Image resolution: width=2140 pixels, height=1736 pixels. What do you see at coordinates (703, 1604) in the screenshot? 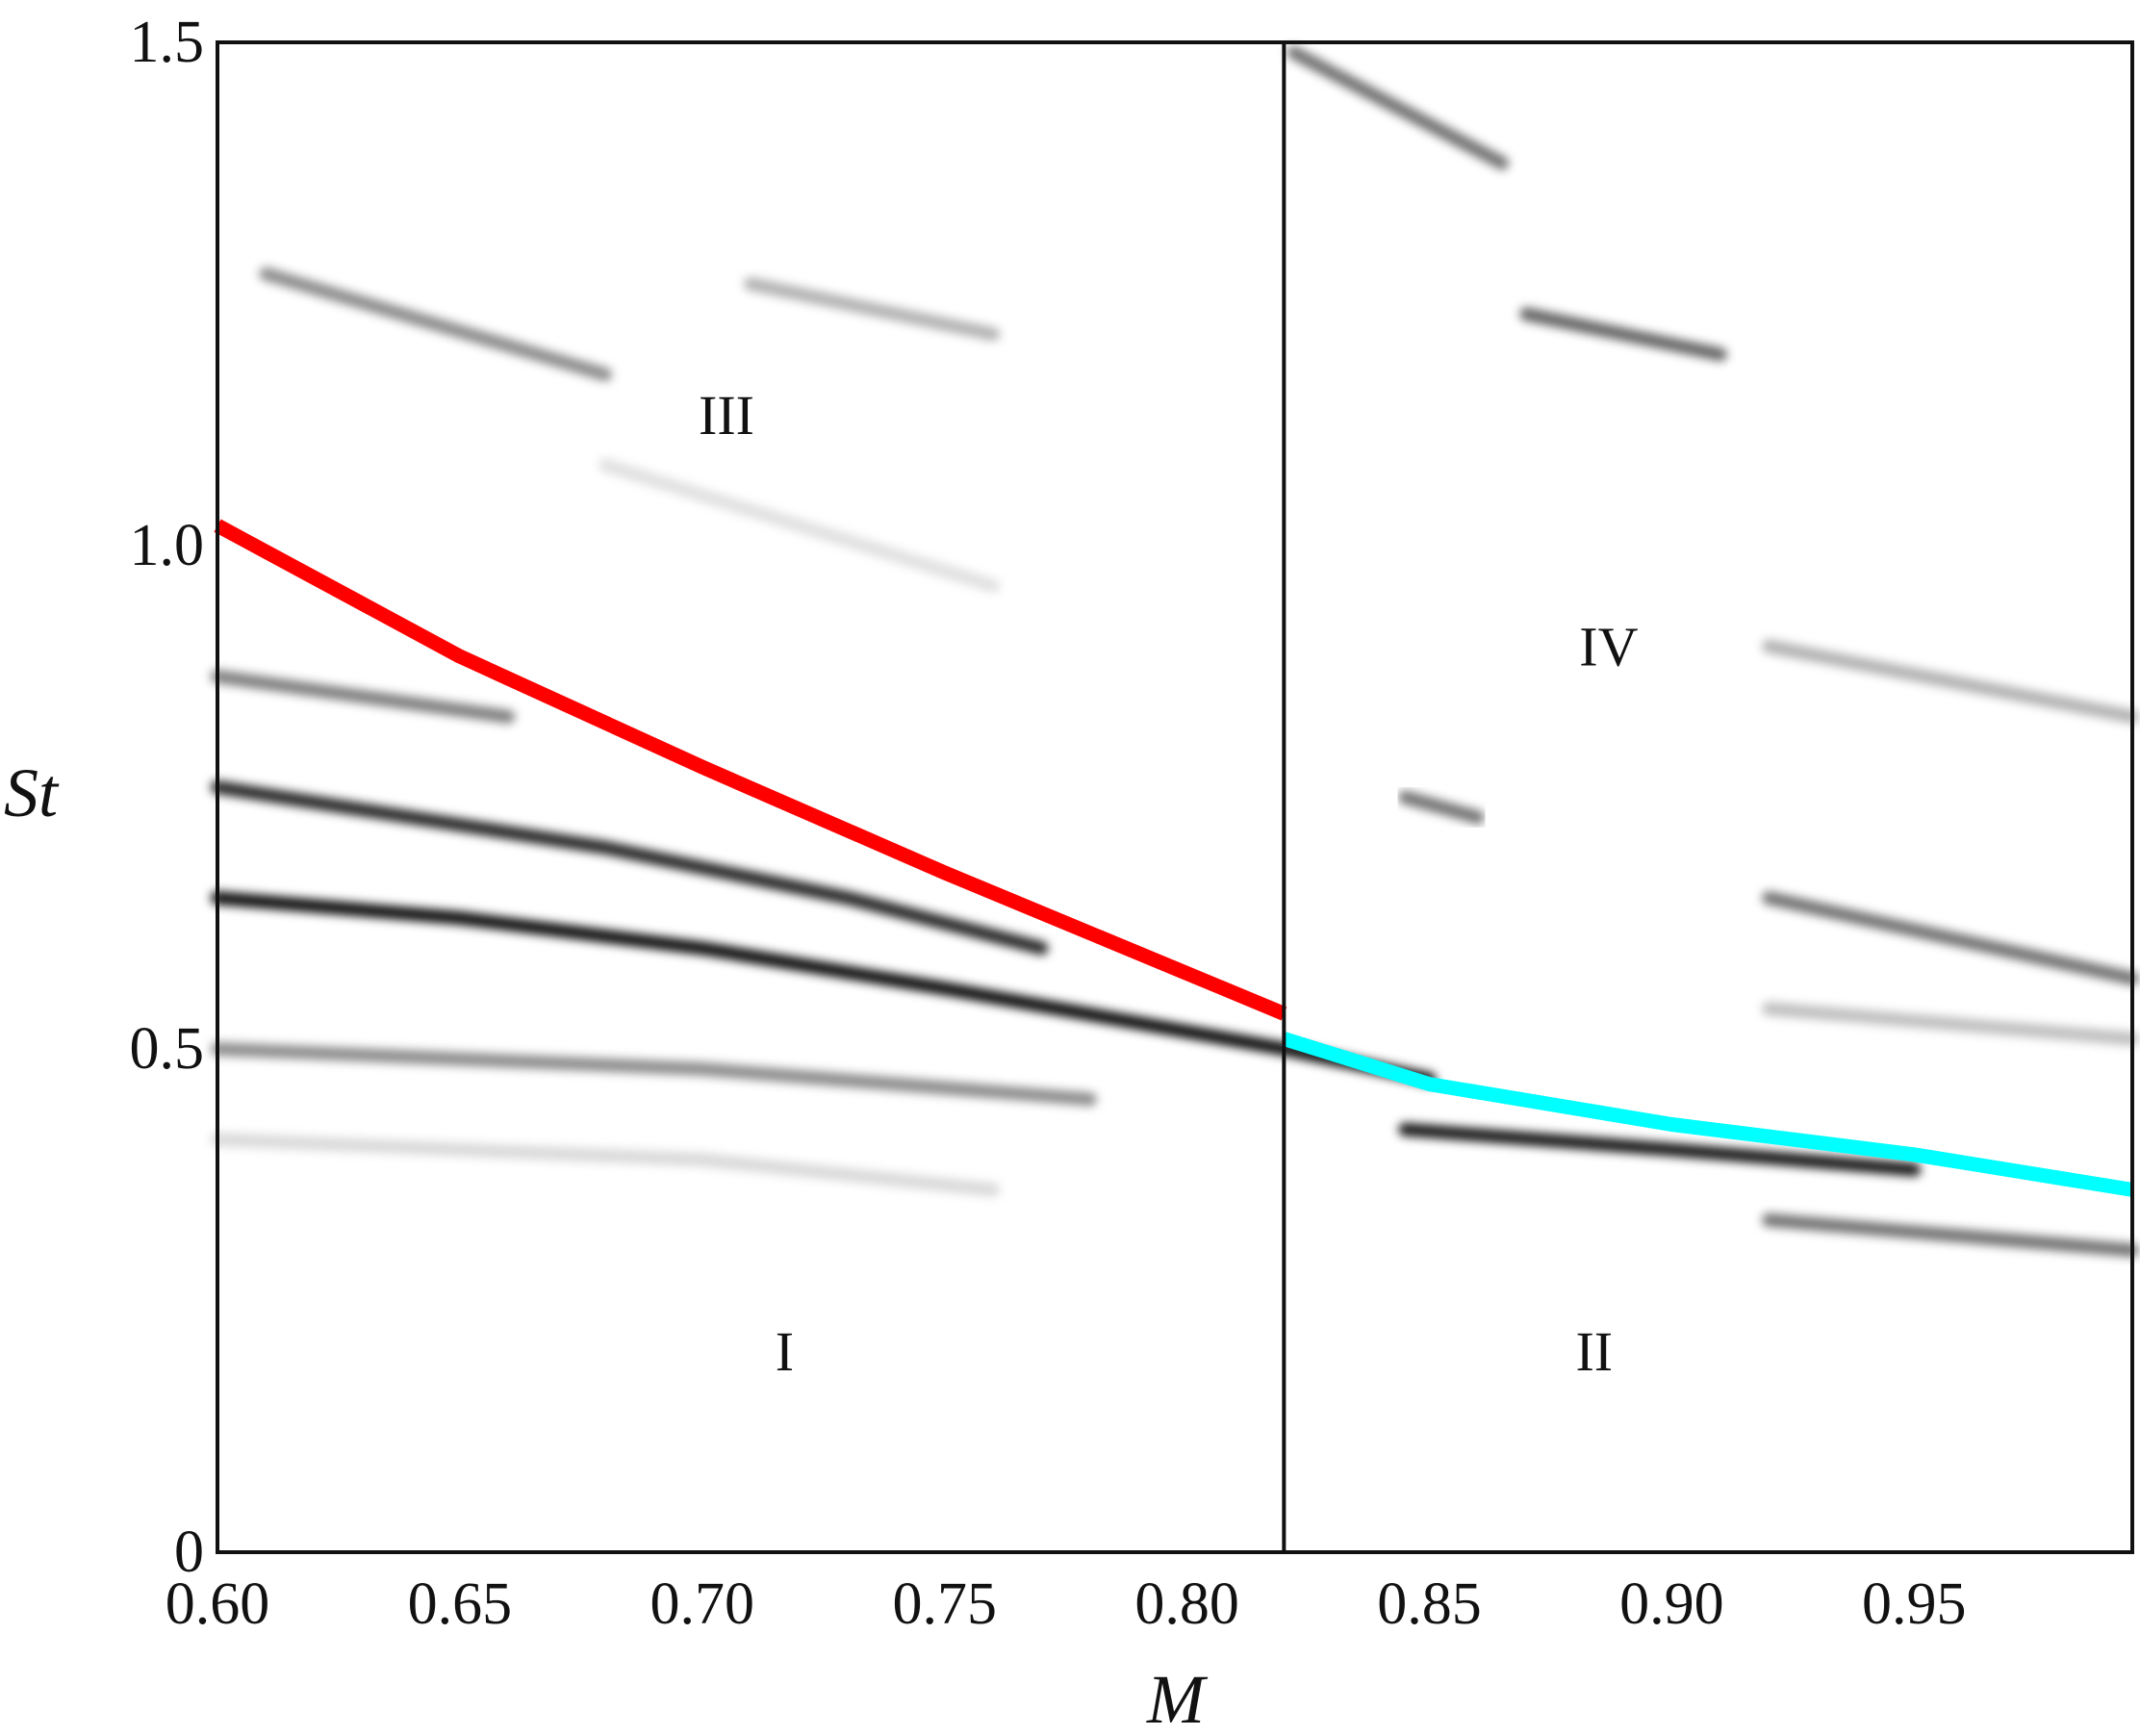
I see `x-tick-label: 0.70` at bounding box center [703, 1604].